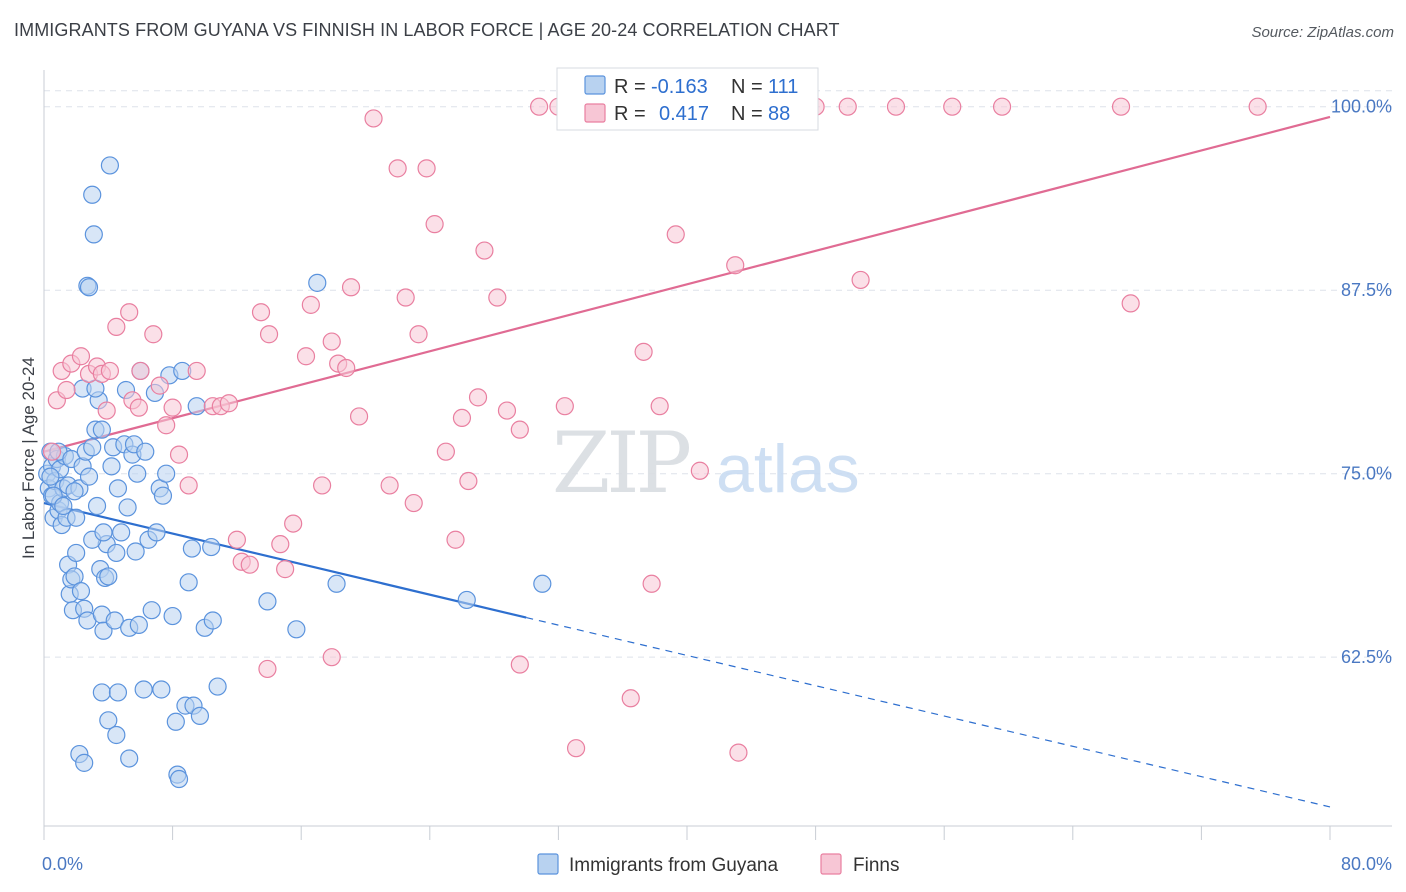 The height and width of the screenshot is (892, 1406). I want to click on watermark-atlas: atlas, so click(788, 469).